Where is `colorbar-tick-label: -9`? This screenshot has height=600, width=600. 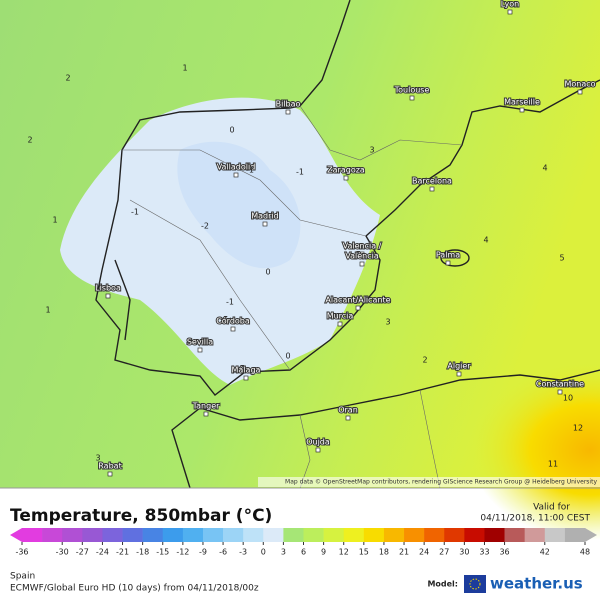
colorbar-tick-label: -9 is located at coordinates (203, 552).